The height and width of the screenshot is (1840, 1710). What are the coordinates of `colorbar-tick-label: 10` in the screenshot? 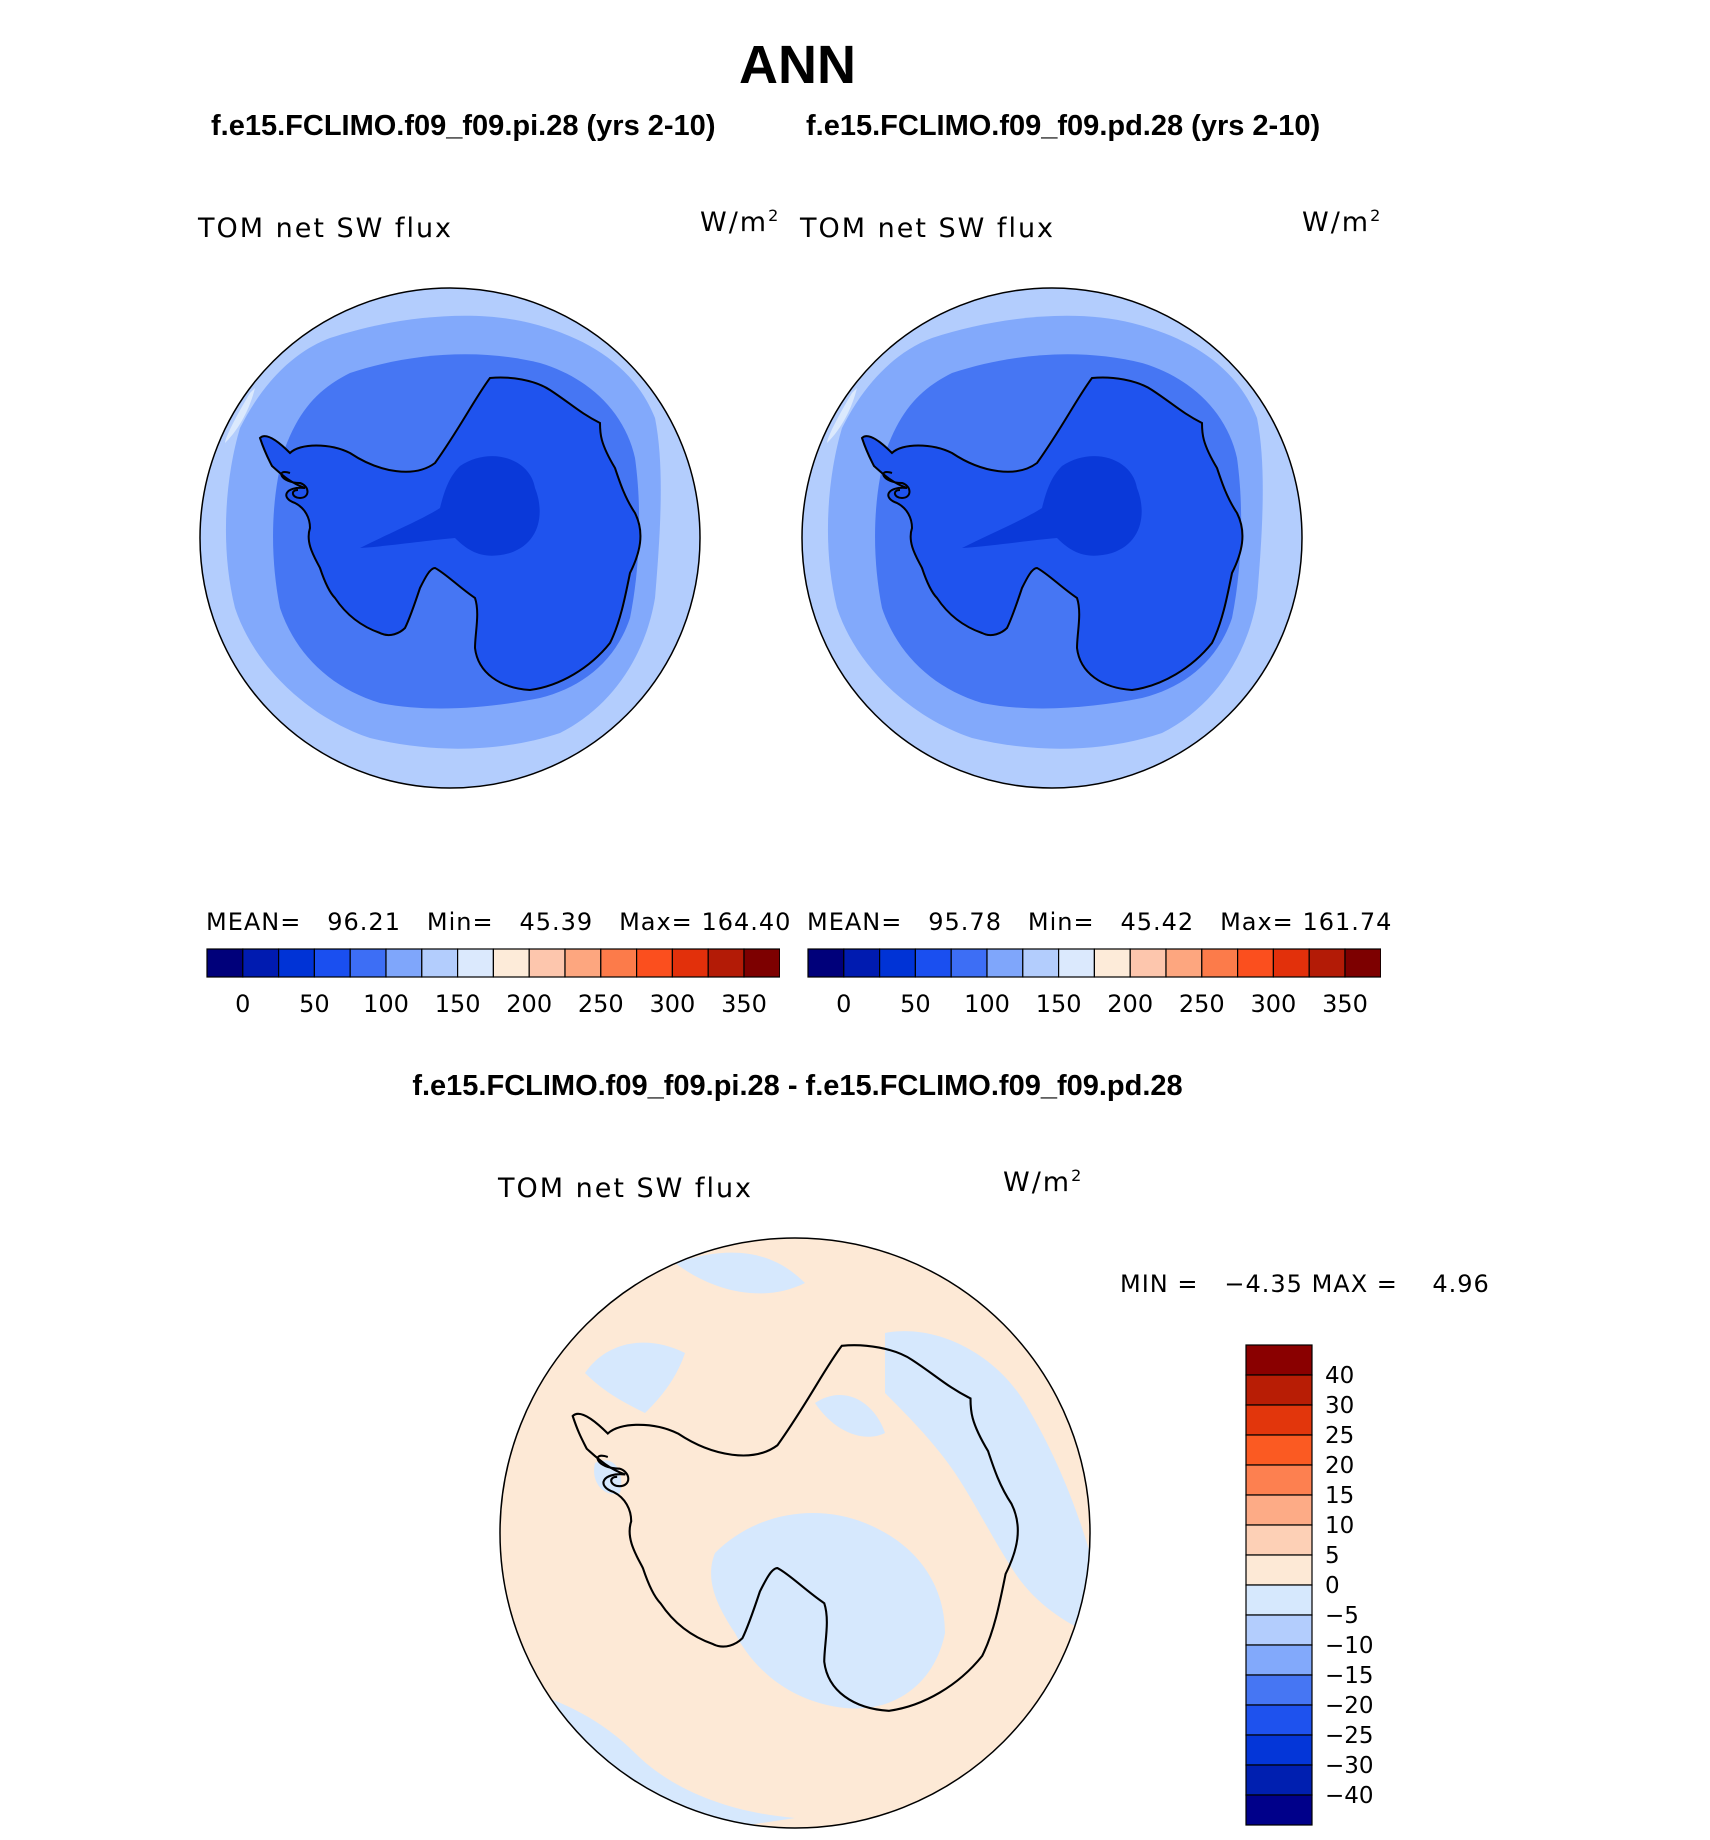 It's located at (1339, 1526).